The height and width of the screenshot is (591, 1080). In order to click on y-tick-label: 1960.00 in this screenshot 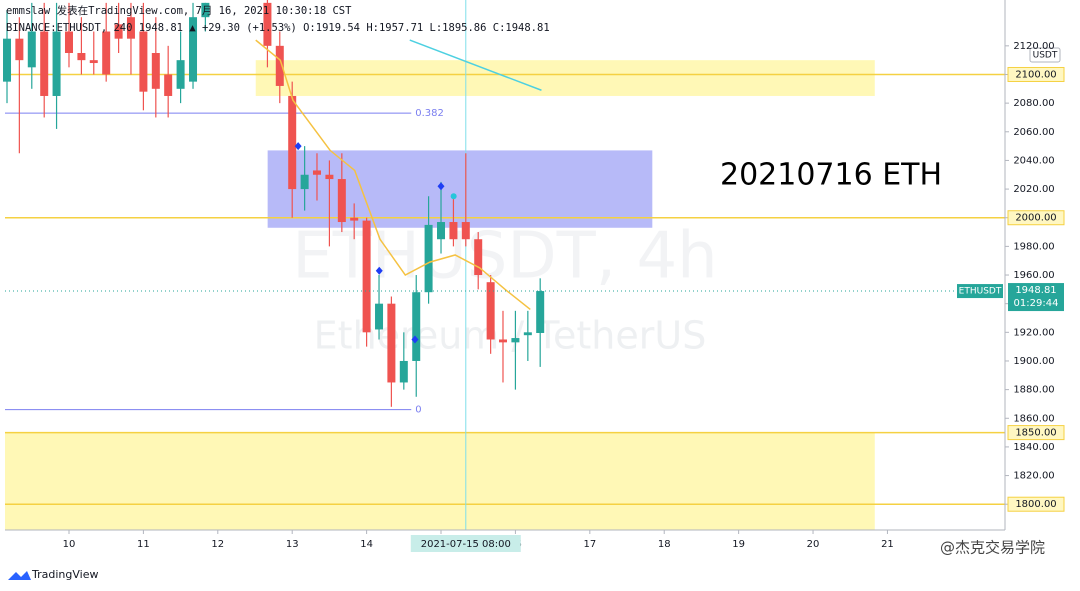, I will do `click(1033, 275)`.